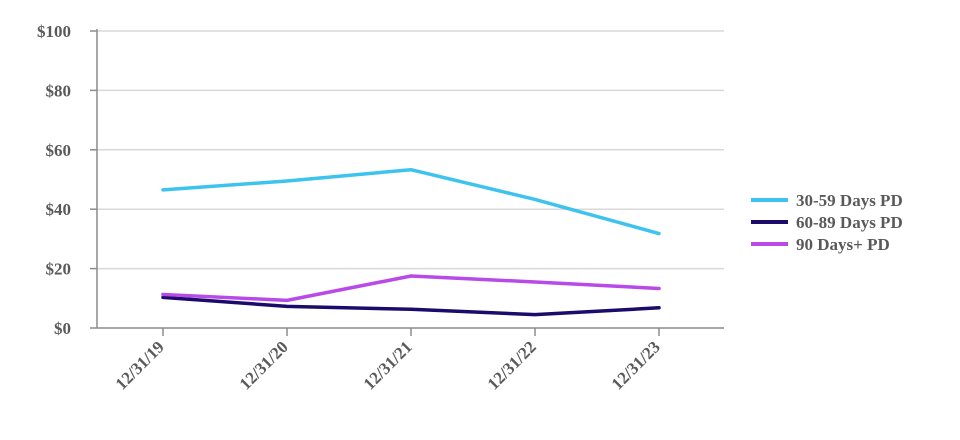 The height and width of the screenshot is (440, 960). Describe the element at coordinates (843, 244) in the screenshot. I see `legend-label: 90 Days+ PD` at that location.